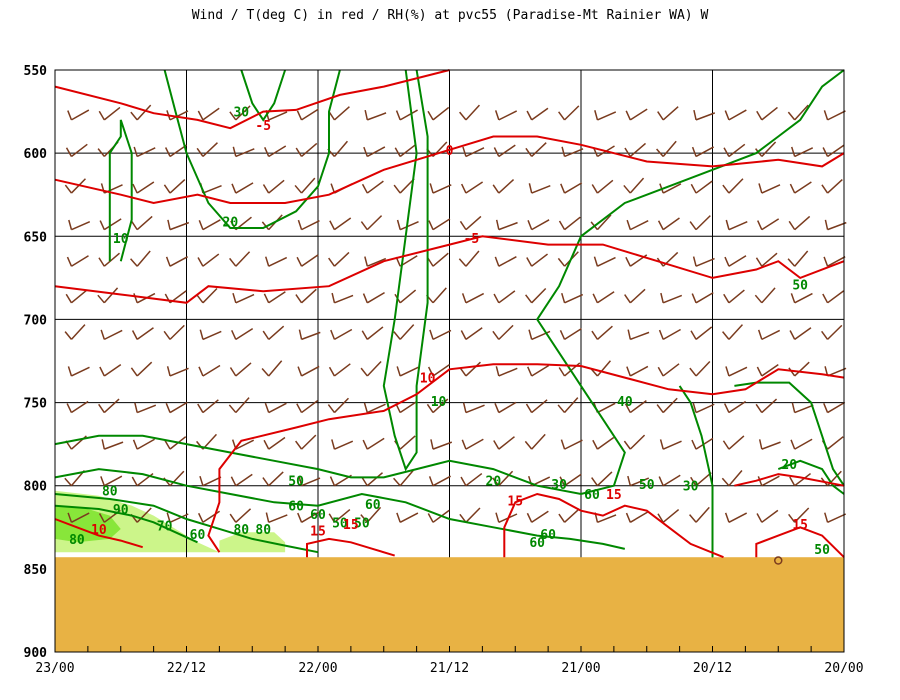 The height and width of the screenshot is (700, 900). Describe the element at coordinates (121, 239) in the screenshot. I see `rh-contour-label: 10` at that location.